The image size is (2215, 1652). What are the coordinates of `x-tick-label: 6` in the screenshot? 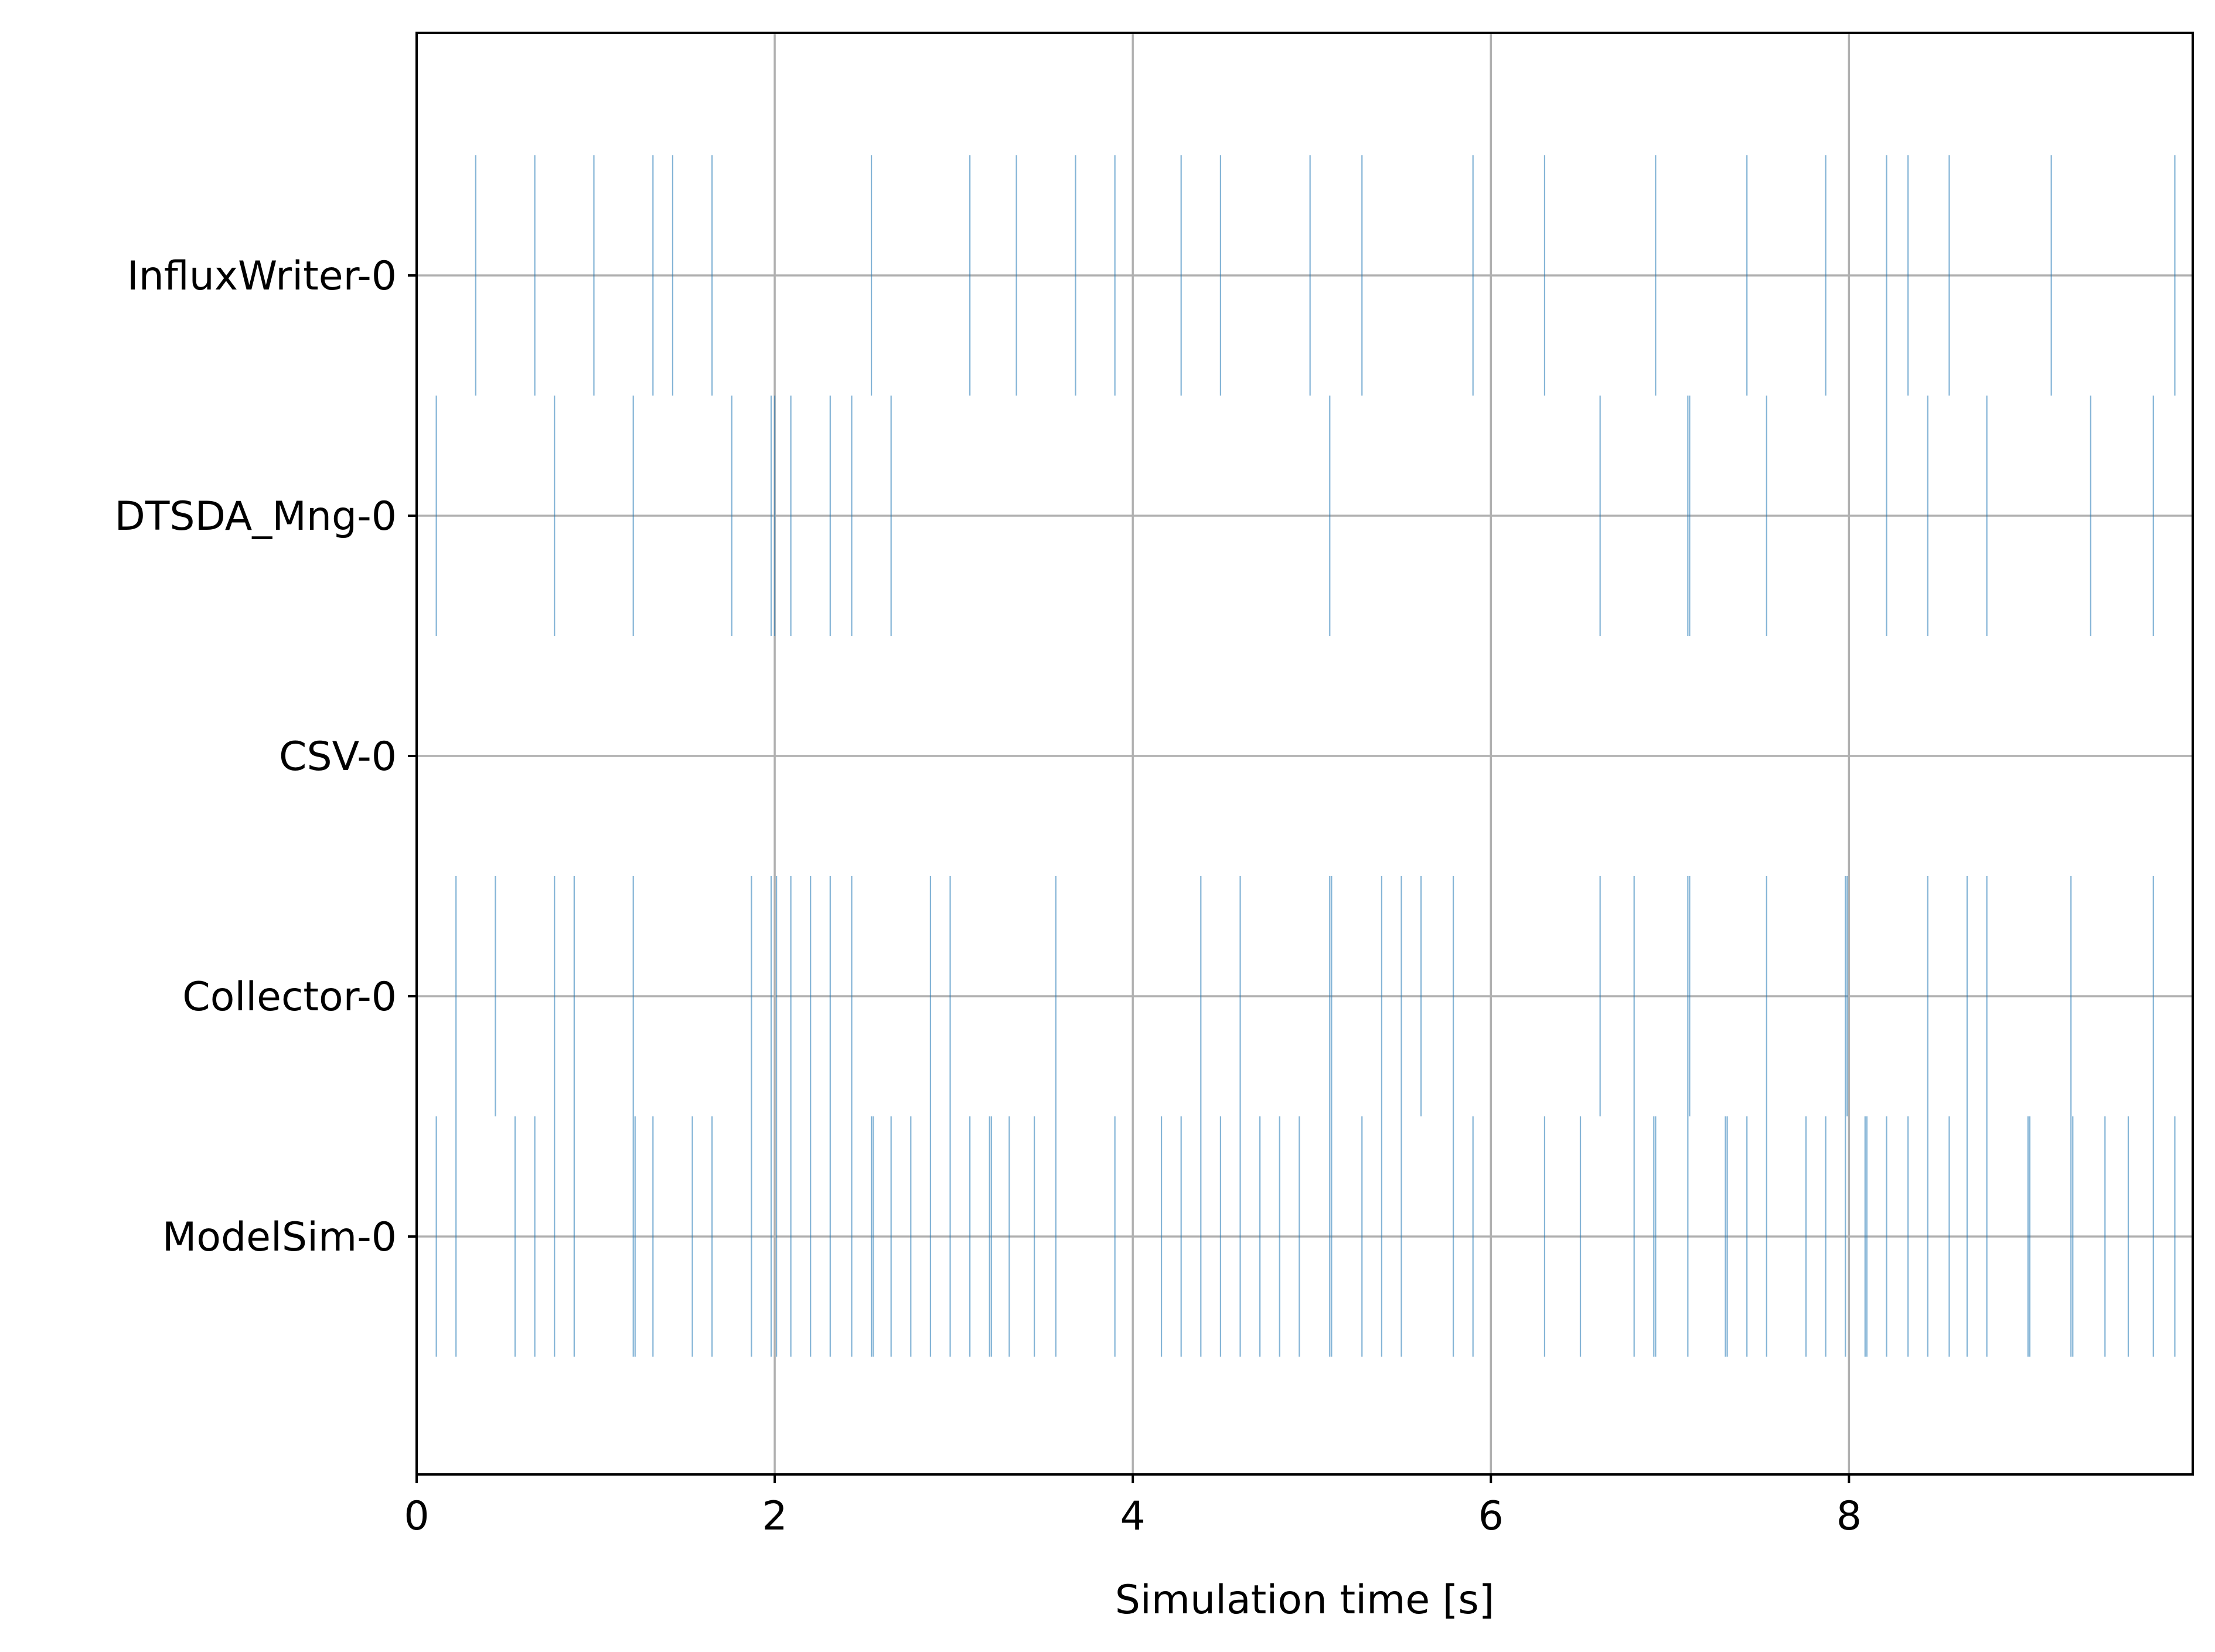 It's located at (1491, 1516).